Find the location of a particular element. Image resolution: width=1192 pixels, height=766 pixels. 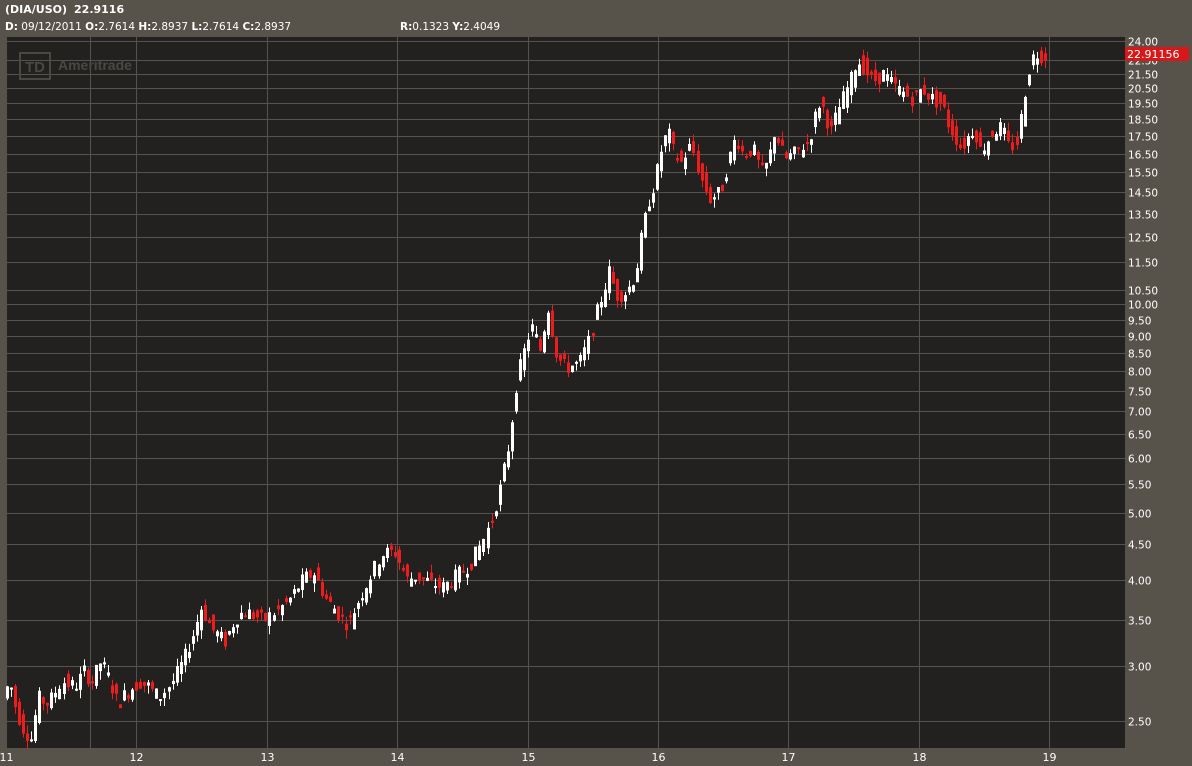

y-tick-label: 9.50 is located at coordinates (1139, 322).